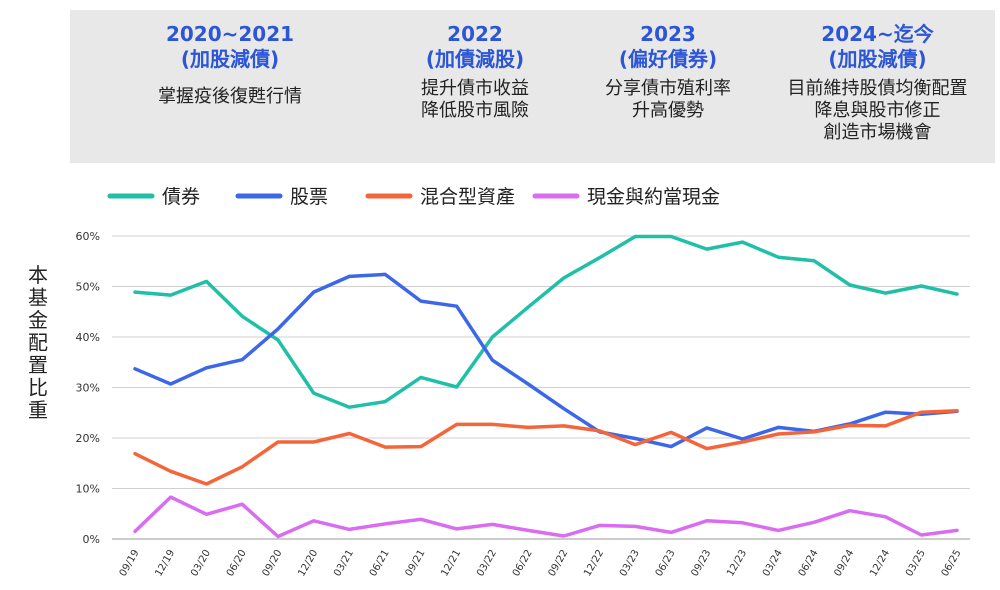 This screenshot has width=1000, height=590. I want to click on x-tick-label: 06/22, so click(523, 563).